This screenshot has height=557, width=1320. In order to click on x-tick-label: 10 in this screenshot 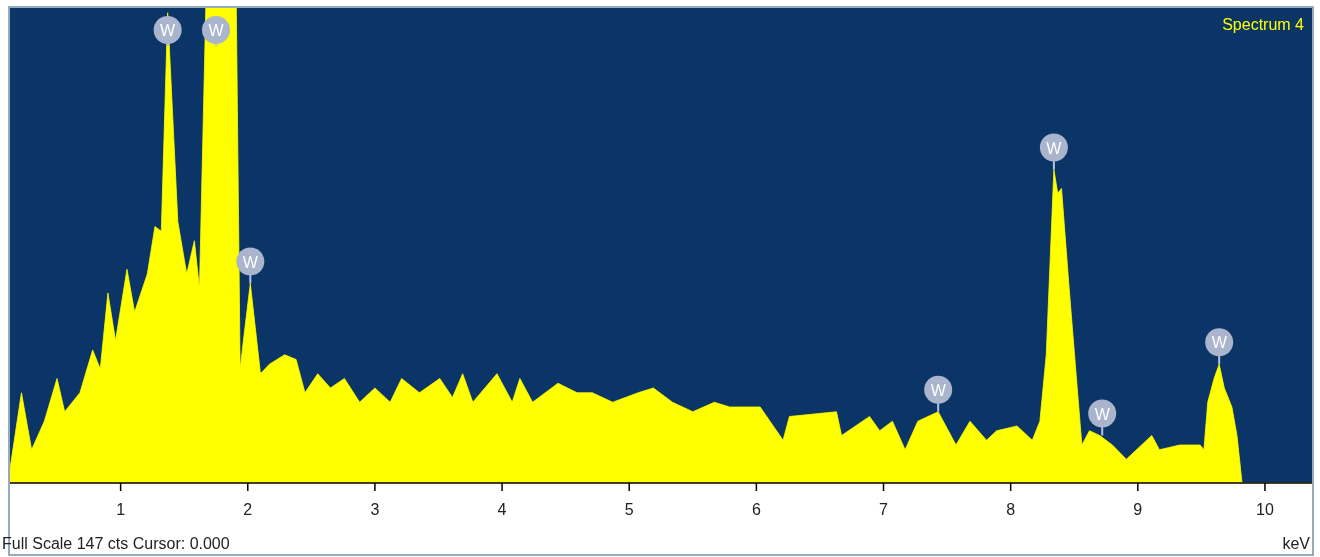, I will do `click(1265, 509)`.